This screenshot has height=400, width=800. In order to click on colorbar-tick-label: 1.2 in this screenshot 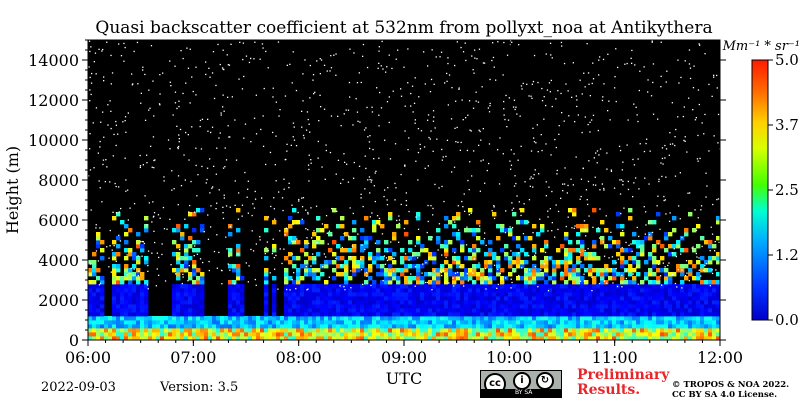, I will do `click(787, 255)`.